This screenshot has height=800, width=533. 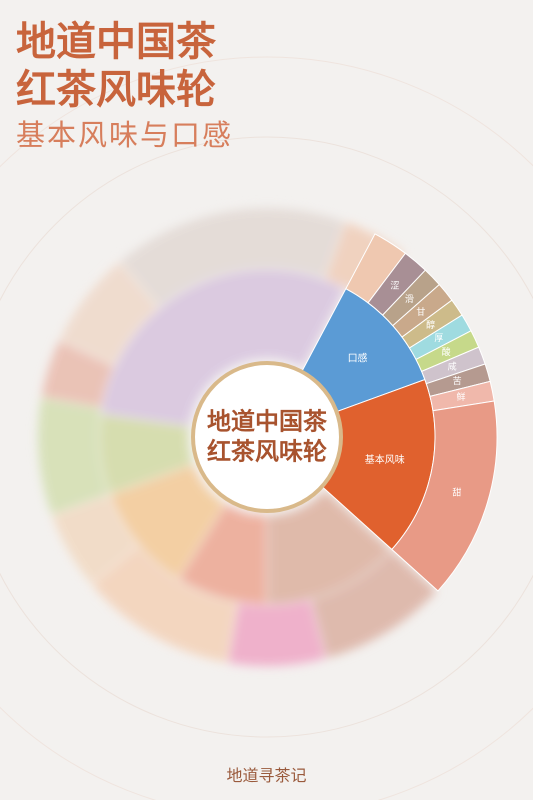 What do you see at coordinates (409, 299) in the screenshot?
I see `outer-label: 滑` at bounding box center [409, 299].